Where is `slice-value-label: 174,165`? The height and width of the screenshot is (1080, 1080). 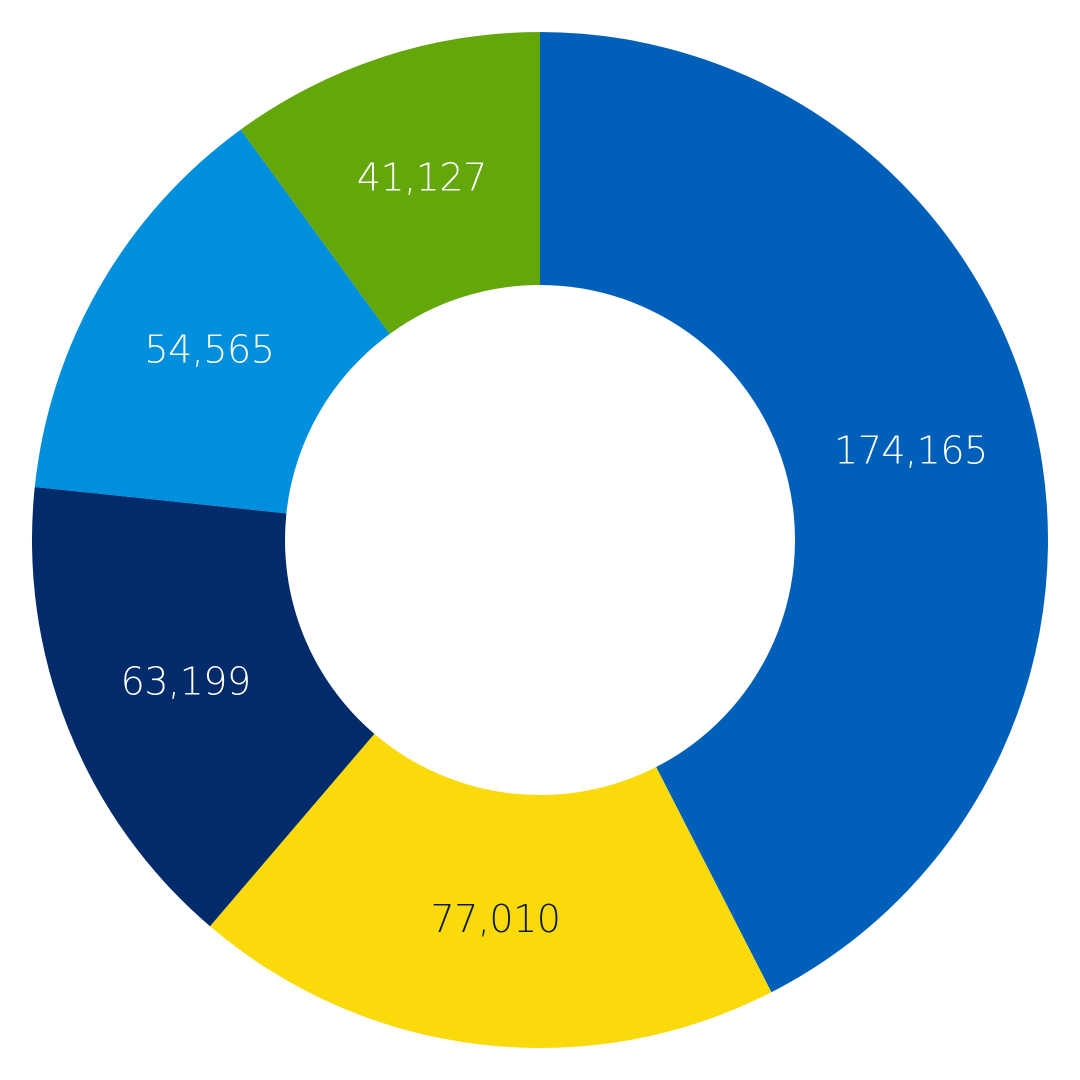 slice-value-label: 174,165 is located at coordinates (911, 451).